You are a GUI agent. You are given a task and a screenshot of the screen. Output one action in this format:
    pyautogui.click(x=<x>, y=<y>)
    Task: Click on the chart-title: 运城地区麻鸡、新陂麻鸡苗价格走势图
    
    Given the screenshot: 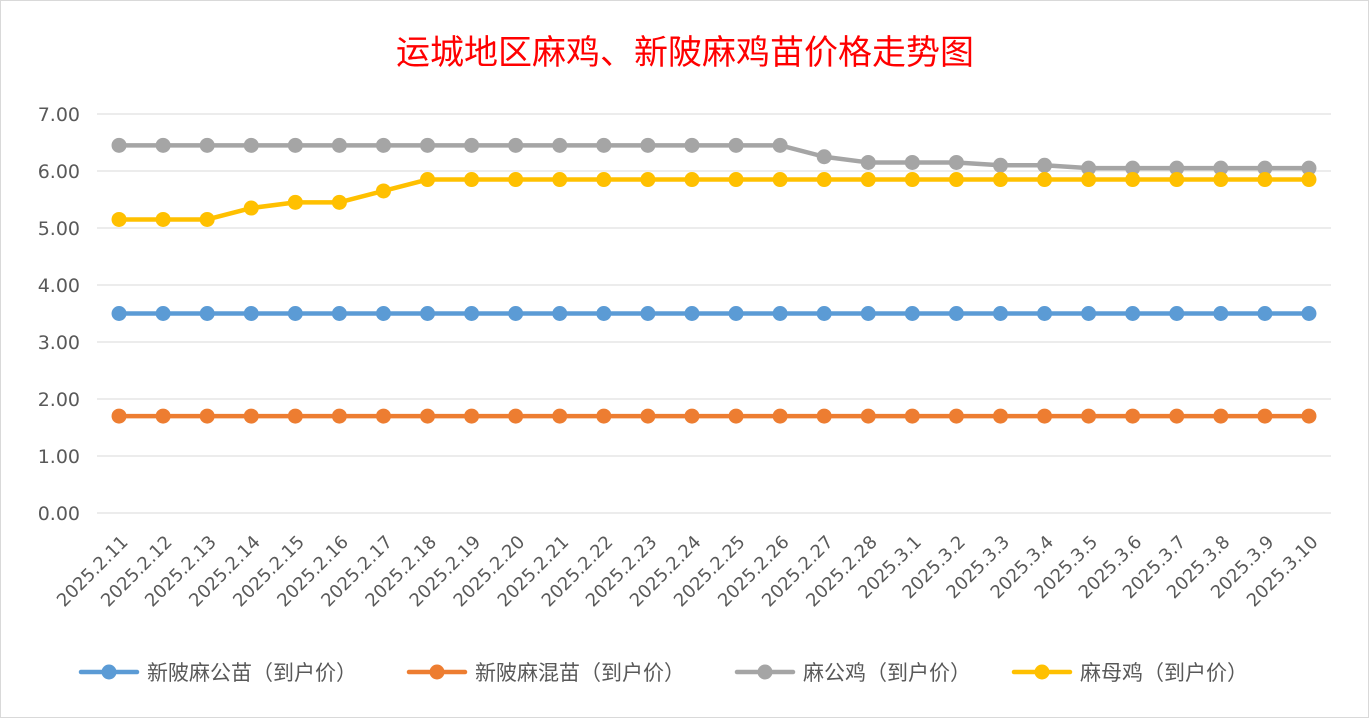 What is the action you would take?
    pyautogui.click(x=685, y=53)
    